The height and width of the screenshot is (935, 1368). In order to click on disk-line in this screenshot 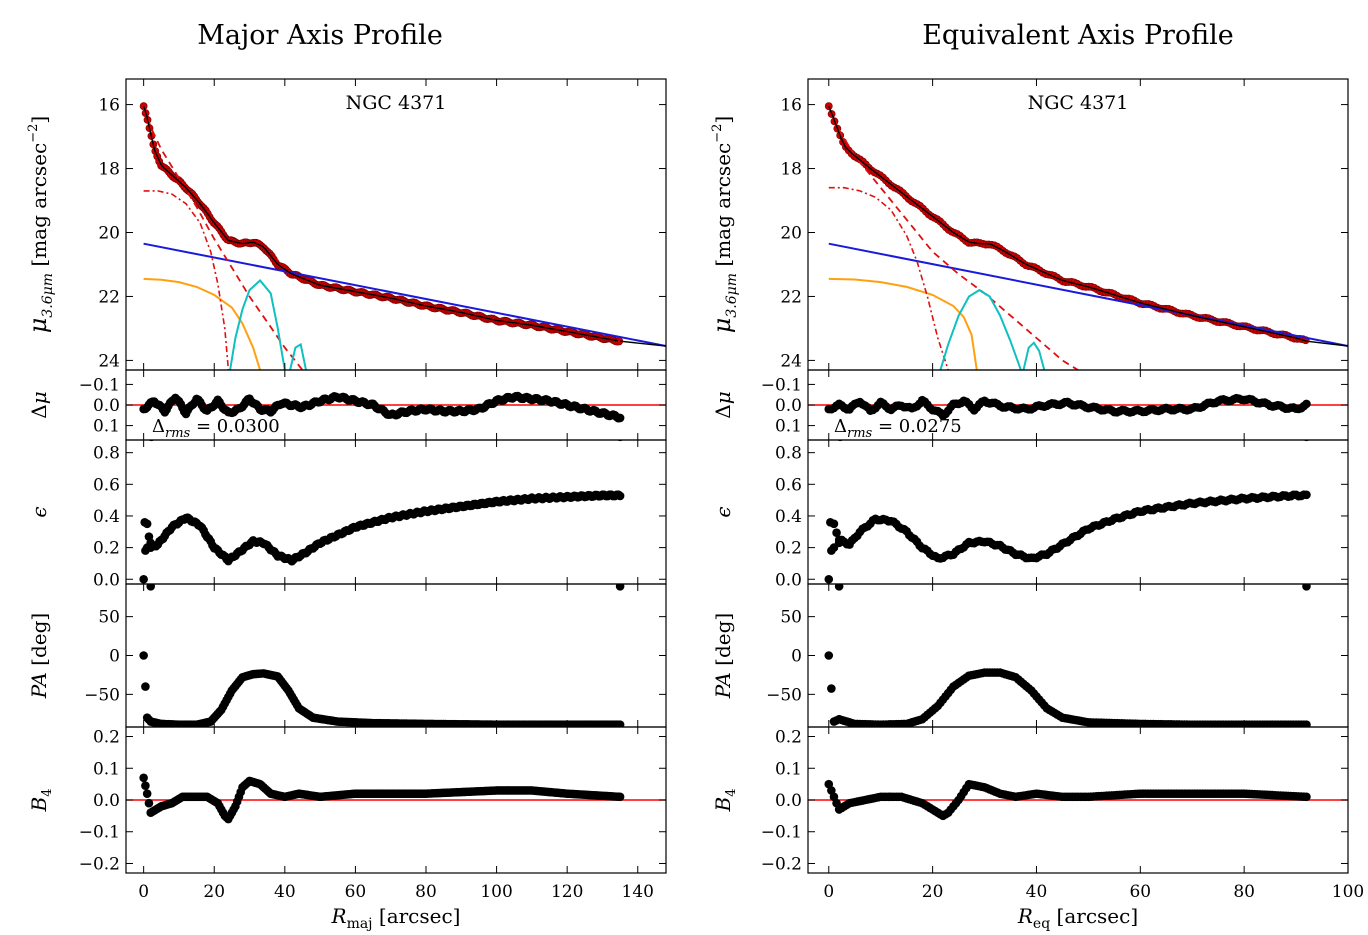, I will do `click(404, 294)`.